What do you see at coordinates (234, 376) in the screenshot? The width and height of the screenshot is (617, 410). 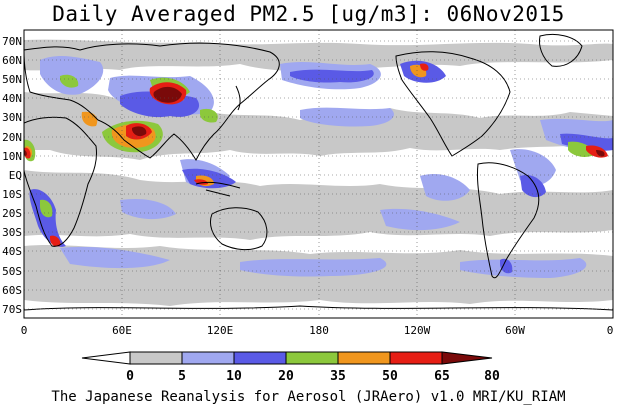 I see `colorbar-tick-label: 10` at bounding box center [234, 376].